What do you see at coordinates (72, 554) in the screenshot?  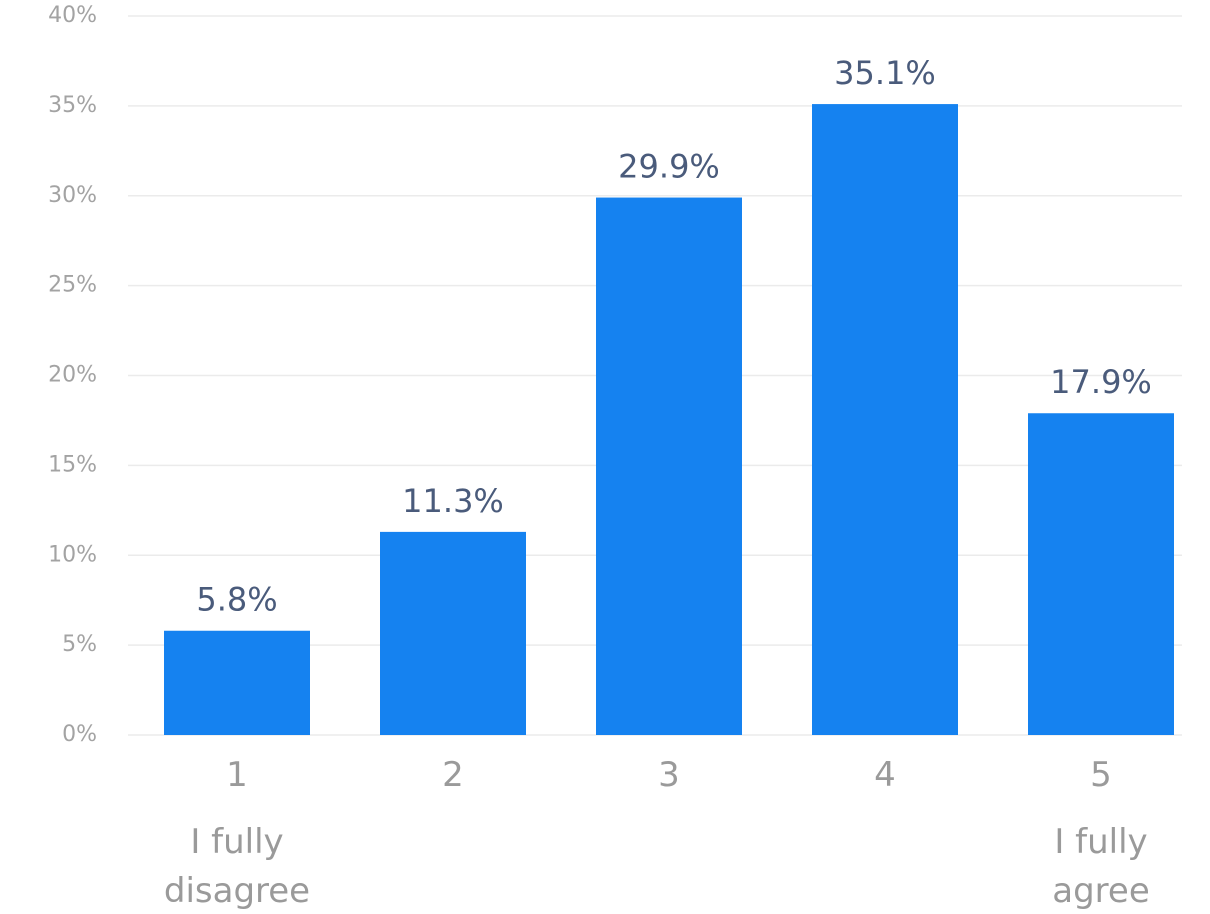 I see `y-tick-label: 10%` at bounding box center [72, 554].